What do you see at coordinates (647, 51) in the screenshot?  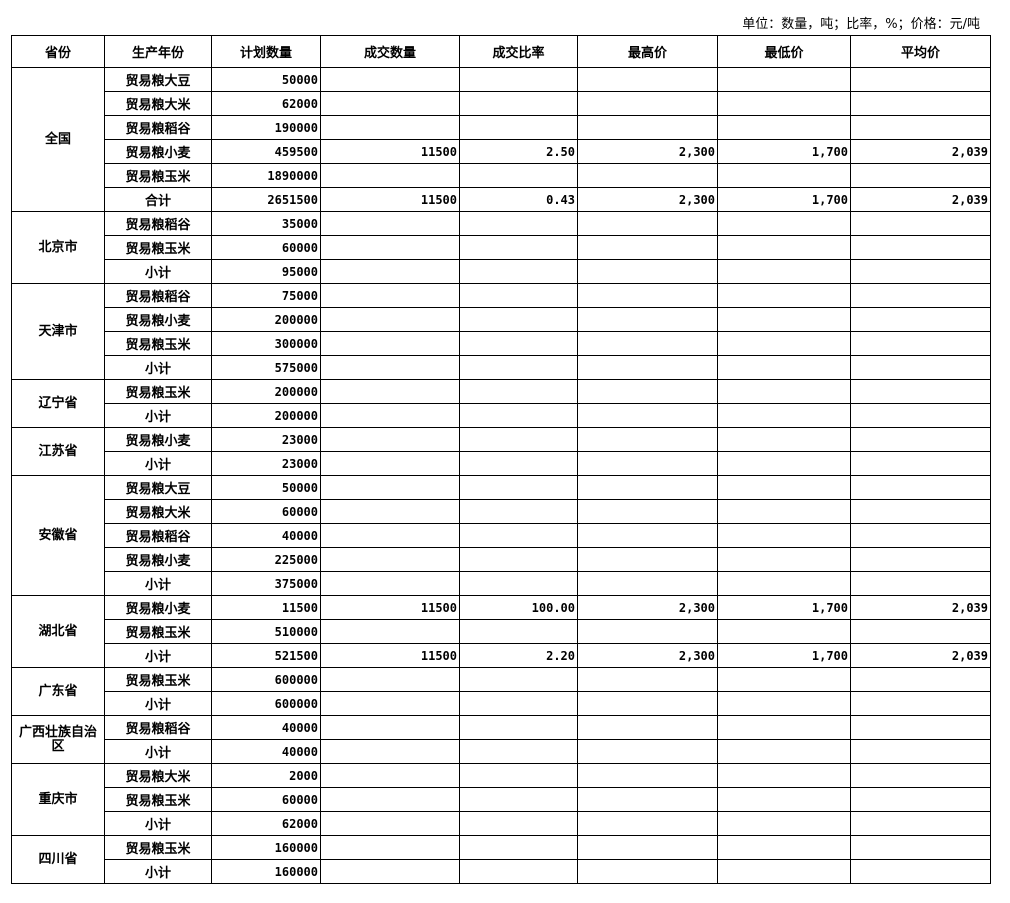 I see `header-max-price: 最高价` at bounding box center [647, 51].